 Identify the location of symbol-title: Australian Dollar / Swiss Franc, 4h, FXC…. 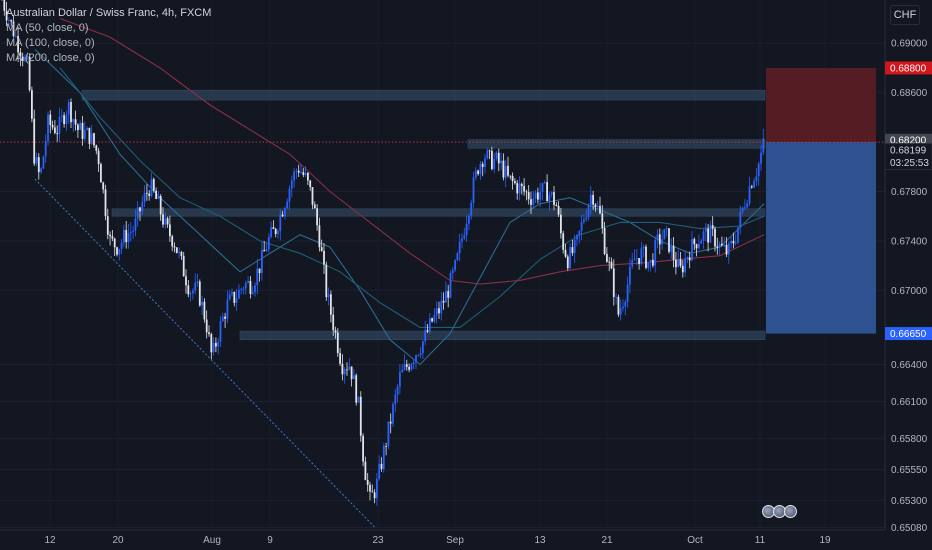
(109, 13).